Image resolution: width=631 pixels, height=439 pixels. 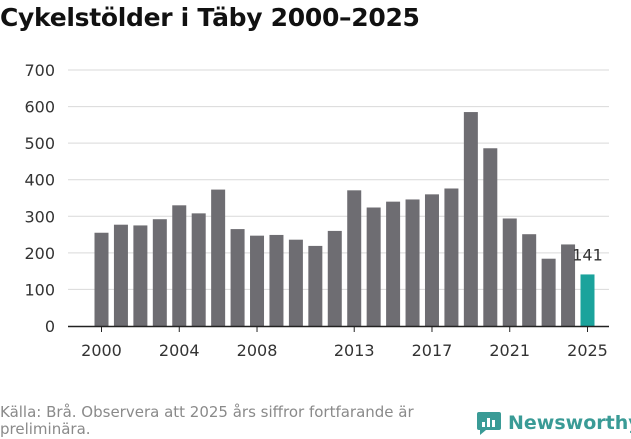 What do you see at coordinates (509, 272) in the screenshot?
I see `bar-2021` at bounding box center [509, 272].